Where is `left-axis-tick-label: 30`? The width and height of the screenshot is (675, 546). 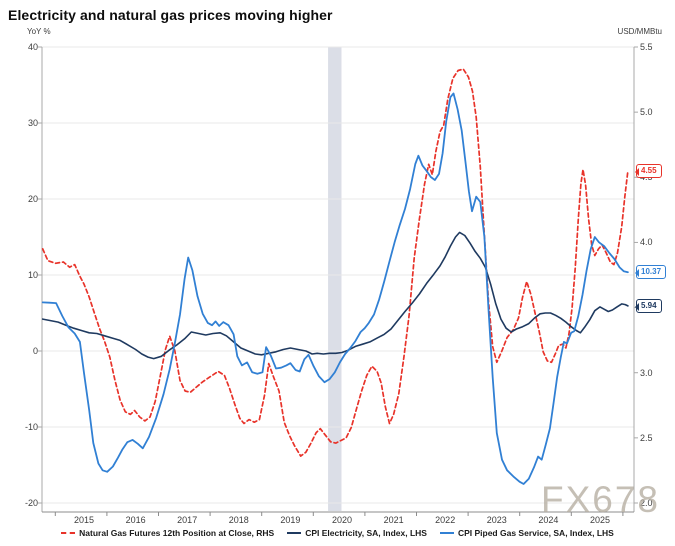
left-axis-tick-label: 30 is located at coordinates (32, 123).